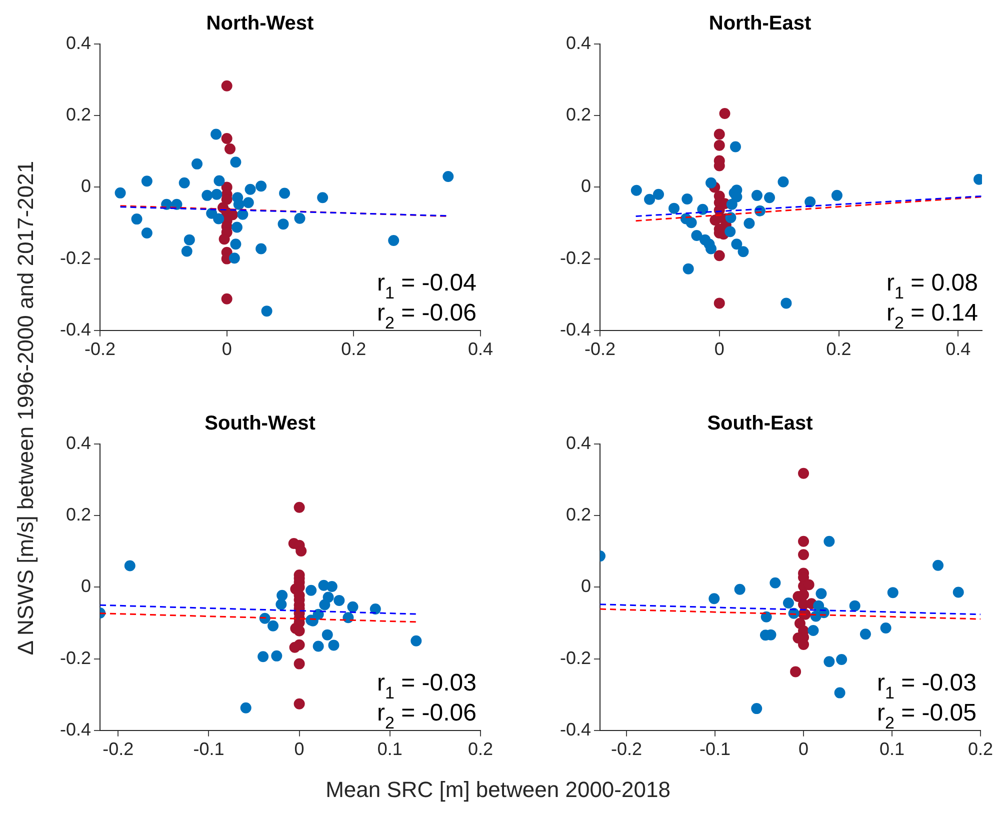  I want to click on chart-title: North-West, so click(260, 23).